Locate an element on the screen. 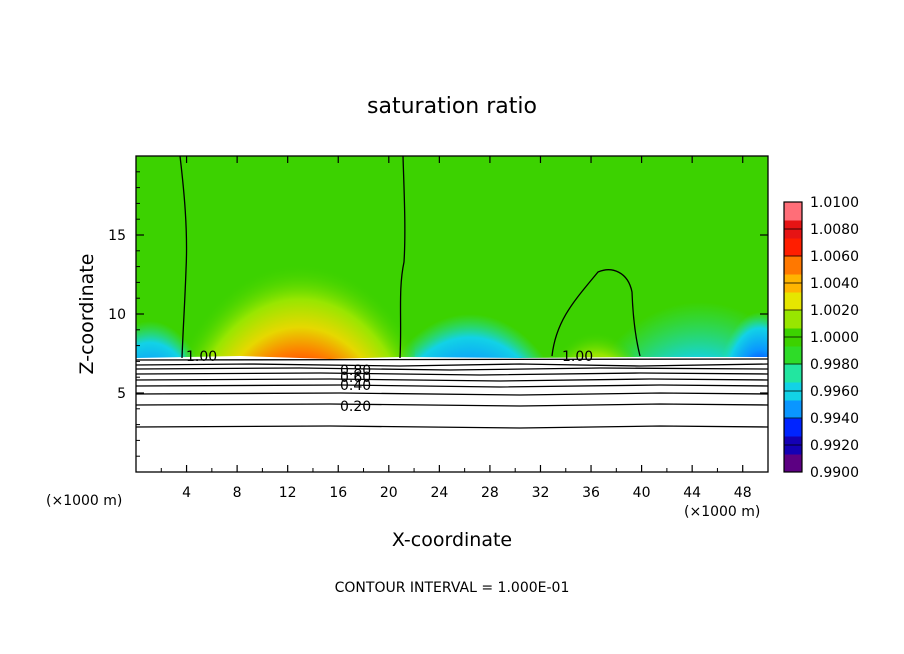 This screenshot has height=654, width=904. contour-1-left is located at coordinates (183, 257).